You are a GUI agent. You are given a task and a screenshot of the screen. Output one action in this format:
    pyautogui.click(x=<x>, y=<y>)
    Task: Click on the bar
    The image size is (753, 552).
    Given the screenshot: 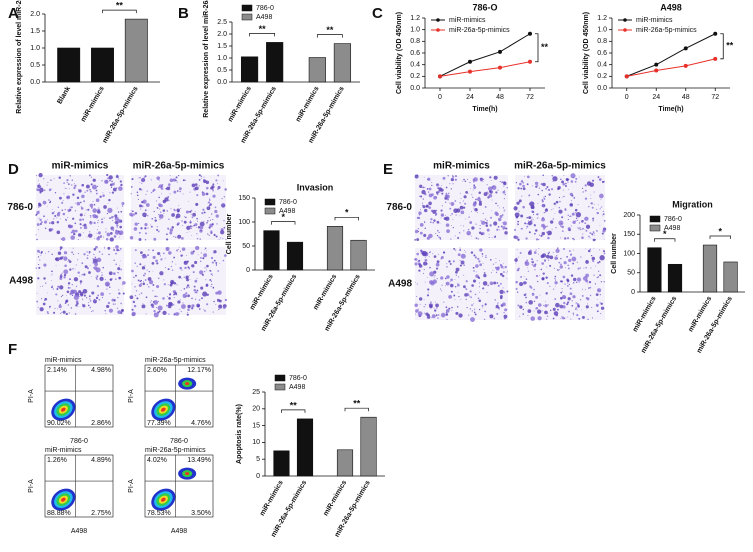 What is the action you would take?
    pyautogui.click(x=271, y=250)
    